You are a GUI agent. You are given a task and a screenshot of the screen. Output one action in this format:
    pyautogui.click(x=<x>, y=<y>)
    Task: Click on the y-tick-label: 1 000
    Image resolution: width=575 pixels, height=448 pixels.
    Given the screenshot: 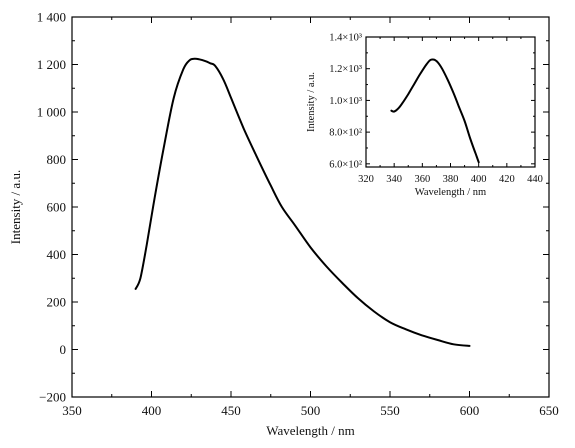 What is the action you would take?
    pyautogui.click(x=51, y=112)
    